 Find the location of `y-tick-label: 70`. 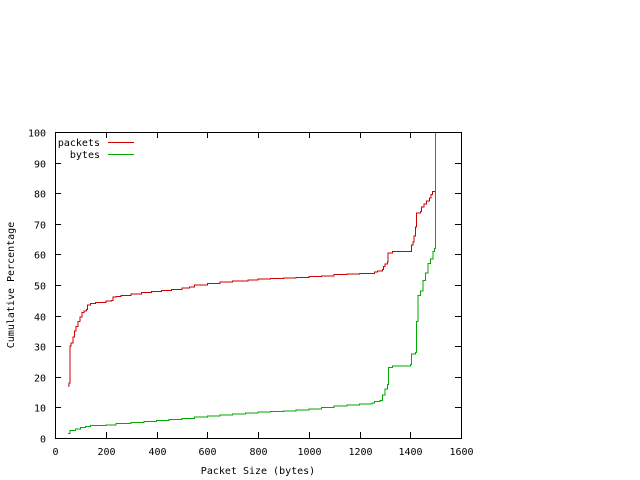

y-tick-label: 70 is located at coordinates (40, 226).